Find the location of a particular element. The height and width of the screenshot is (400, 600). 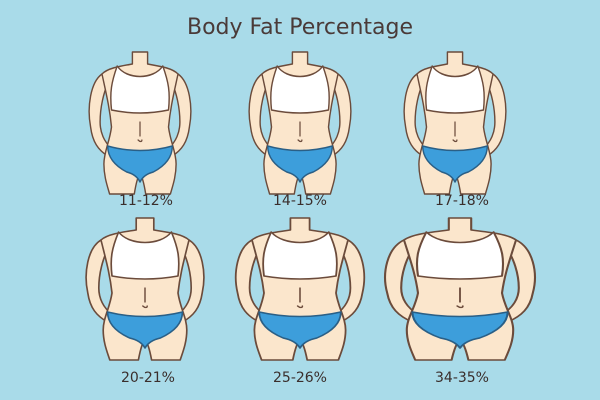

figure-label: 20-21% is located at coordinates (148, 378).